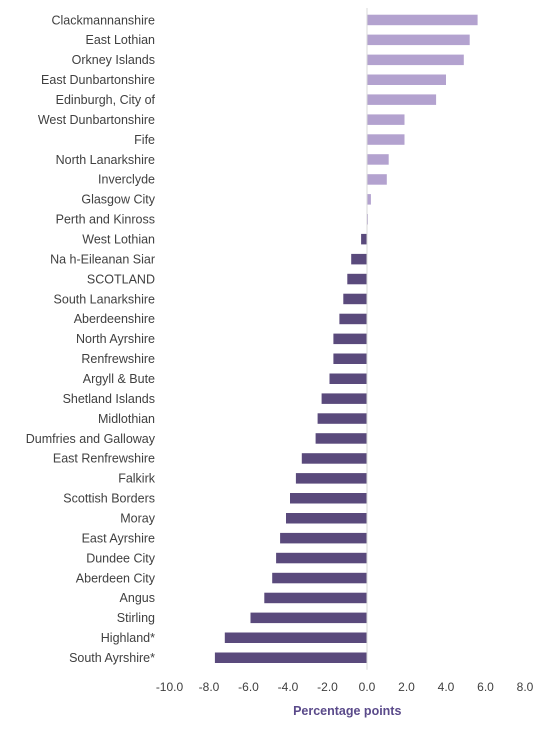  Describe the element at coordinates (170, 687) in the screenshot. I see `x-tick-label: -10.0` at that location.